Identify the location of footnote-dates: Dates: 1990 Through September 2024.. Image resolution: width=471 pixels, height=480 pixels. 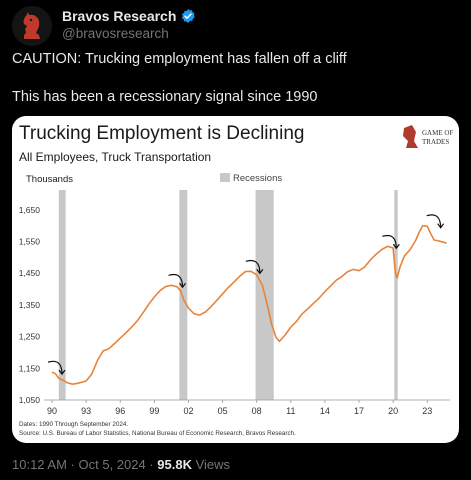
(73, 424).